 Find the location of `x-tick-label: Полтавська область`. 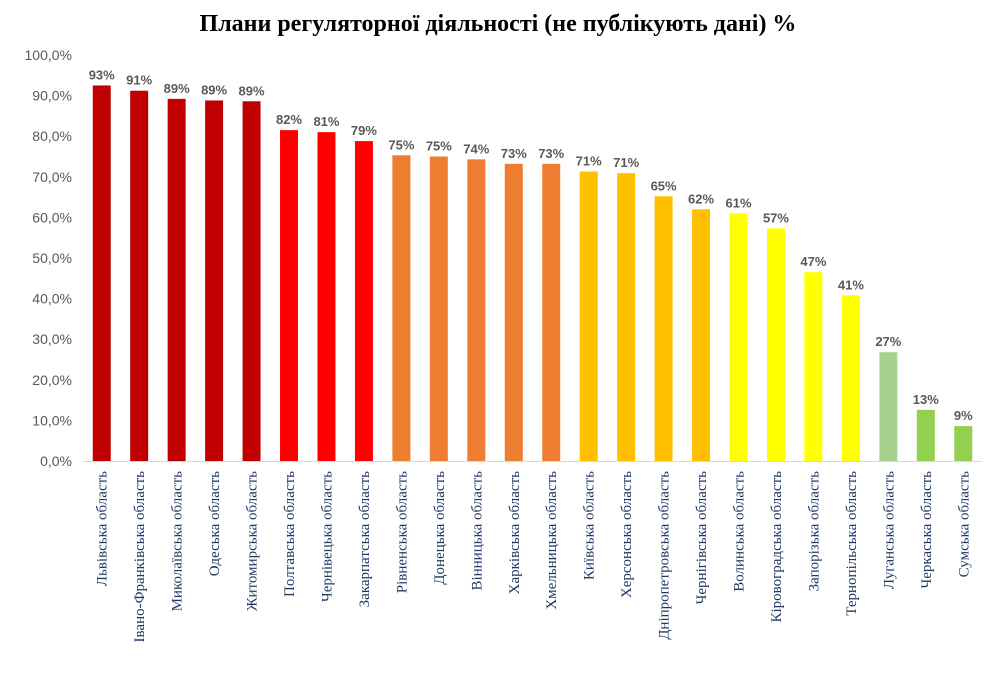

x-tick-label: Полтавська область is located at coordinates (290, 534).